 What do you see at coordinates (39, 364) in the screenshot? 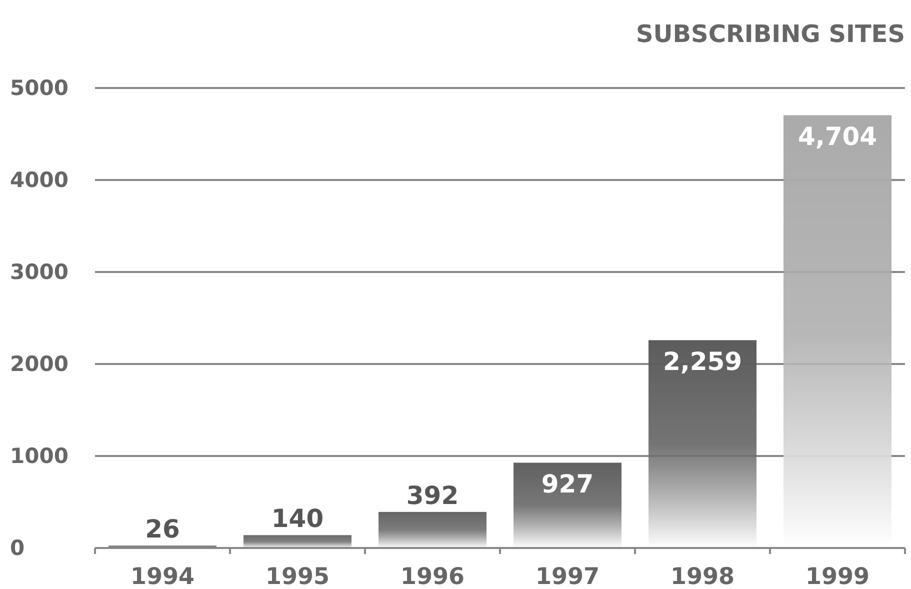
I see `y-tick-label: 2000` at bounding box center [39, 364].